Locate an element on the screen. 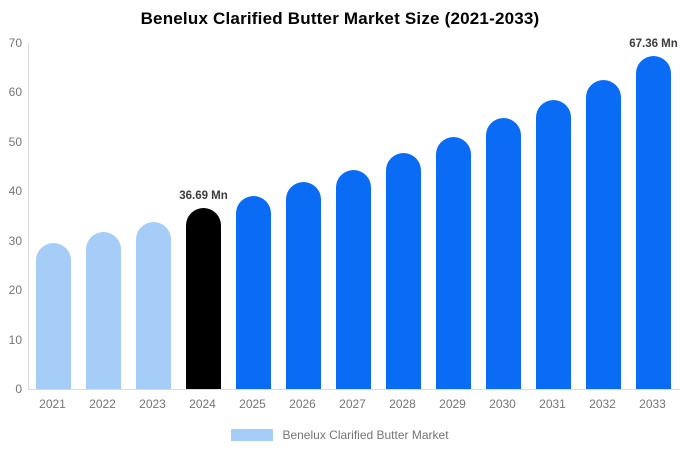 The height and width of the screenshot is (450, 680). y-axis-tick-label-10: 10 is located at coordinates (15, 339).